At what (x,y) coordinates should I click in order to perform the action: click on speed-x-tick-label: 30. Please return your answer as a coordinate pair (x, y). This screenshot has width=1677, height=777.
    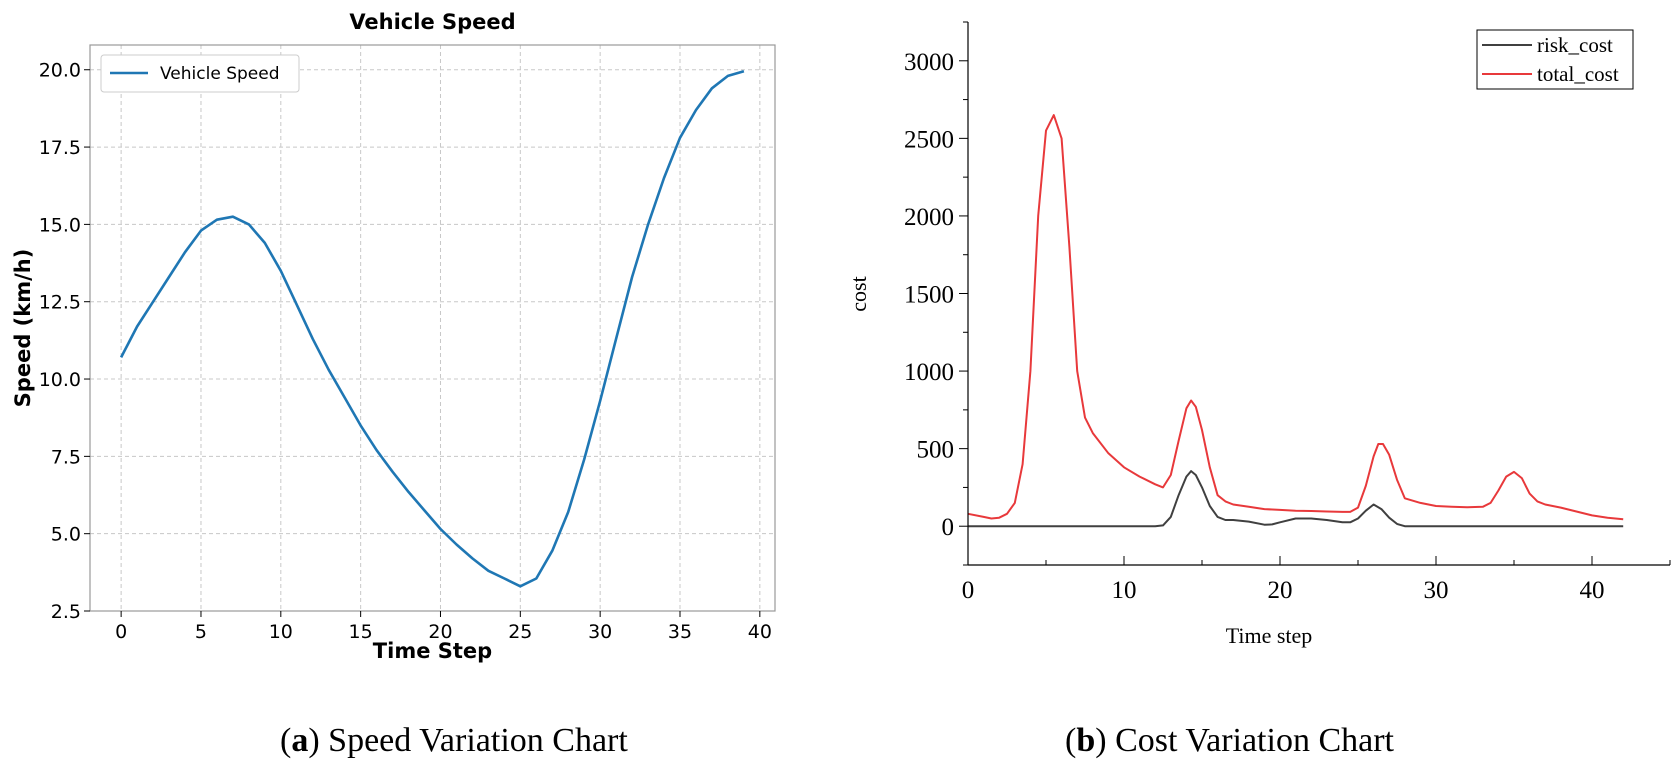
    Looking at the image, I should click on (600, 632).